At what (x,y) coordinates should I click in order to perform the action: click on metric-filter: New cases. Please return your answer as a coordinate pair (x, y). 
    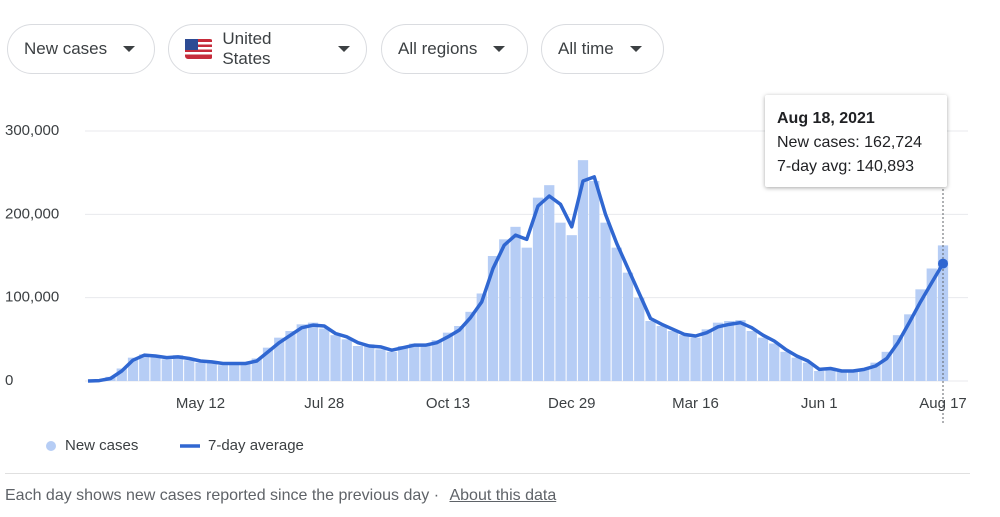
    Looking at the image, I should click on (81, 49).